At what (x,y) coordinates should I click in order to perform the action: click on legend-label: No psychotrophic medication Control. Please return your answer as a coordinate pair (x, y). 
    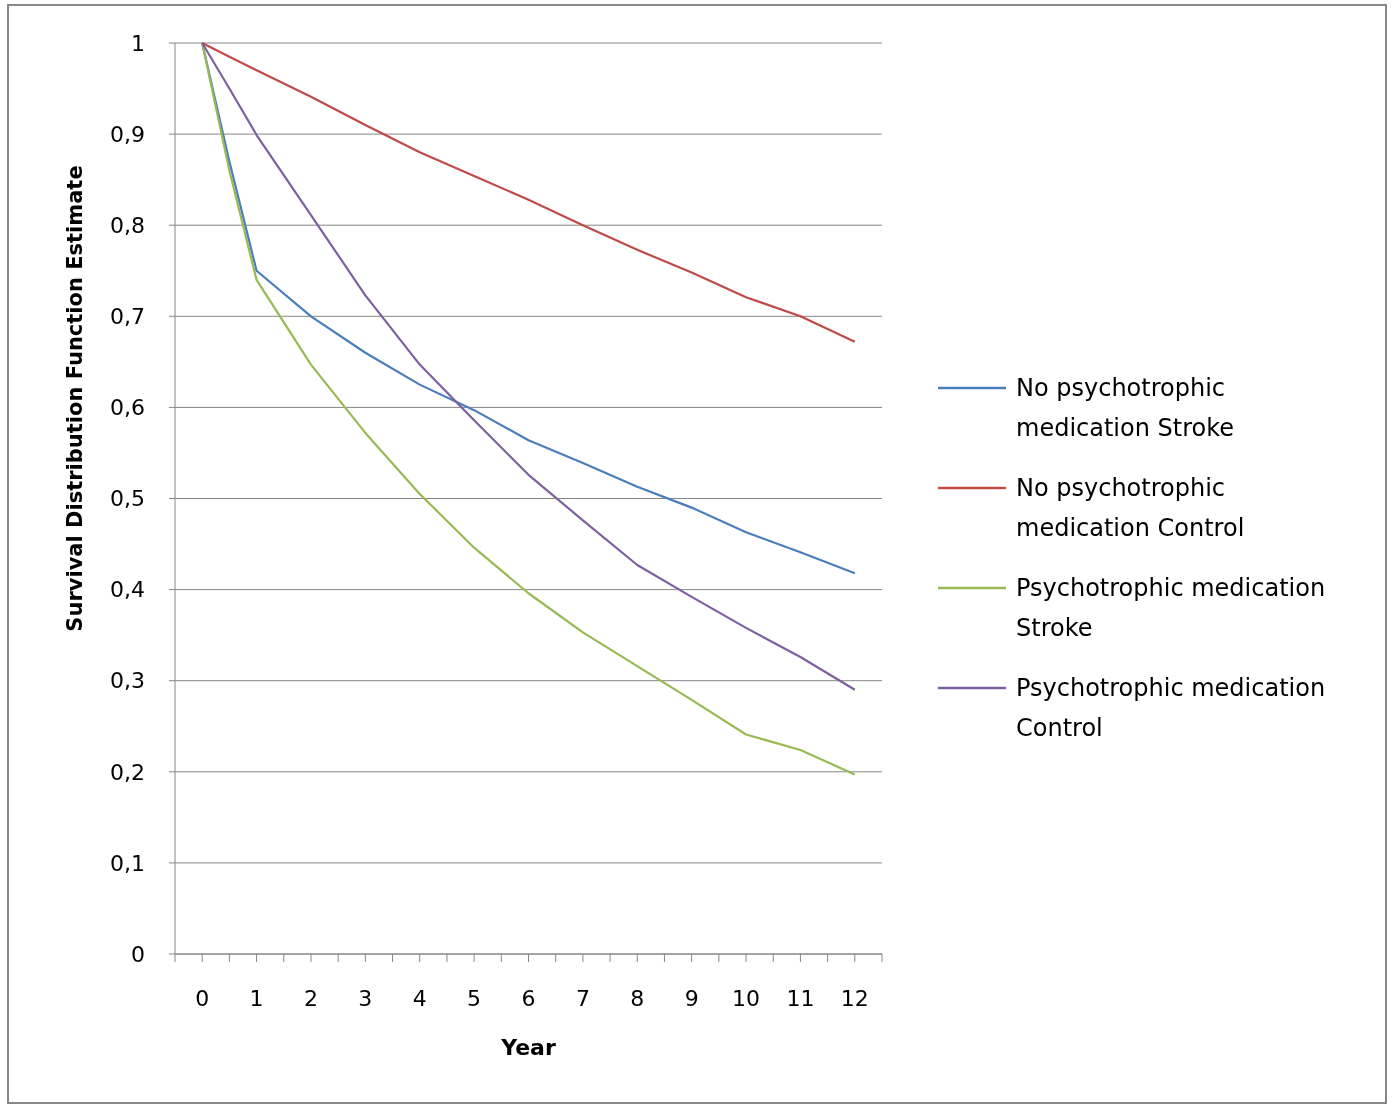
    Looking at the image, I should click on (1130, 508).